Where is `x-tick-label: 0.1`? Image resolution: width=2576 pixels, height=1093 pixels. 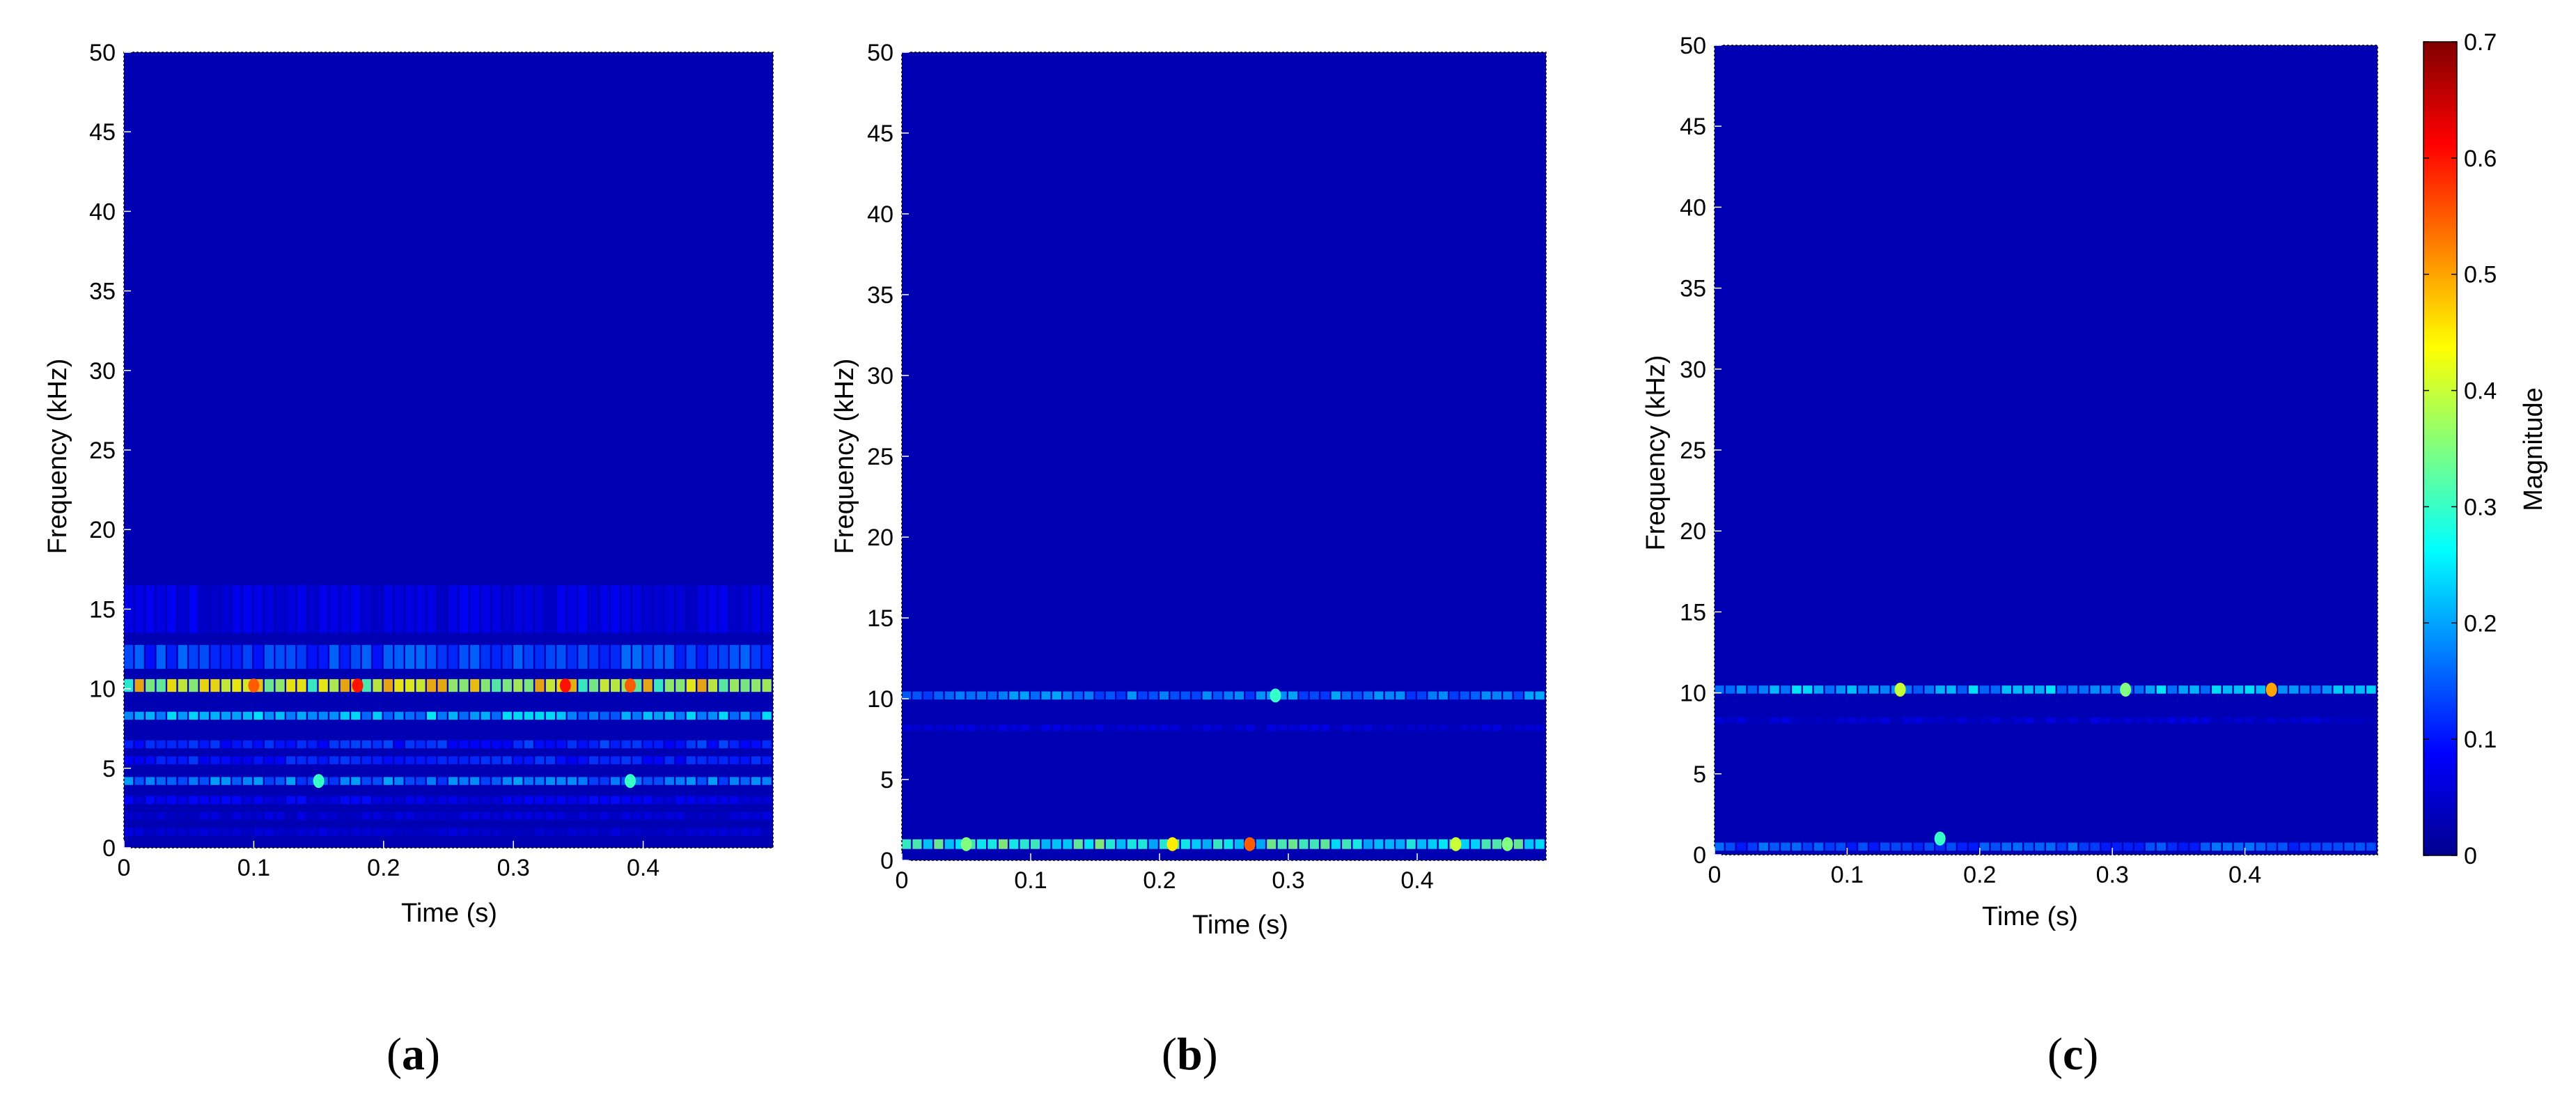
x-tick-label: 0.1 is located at coordinates (254, 868).